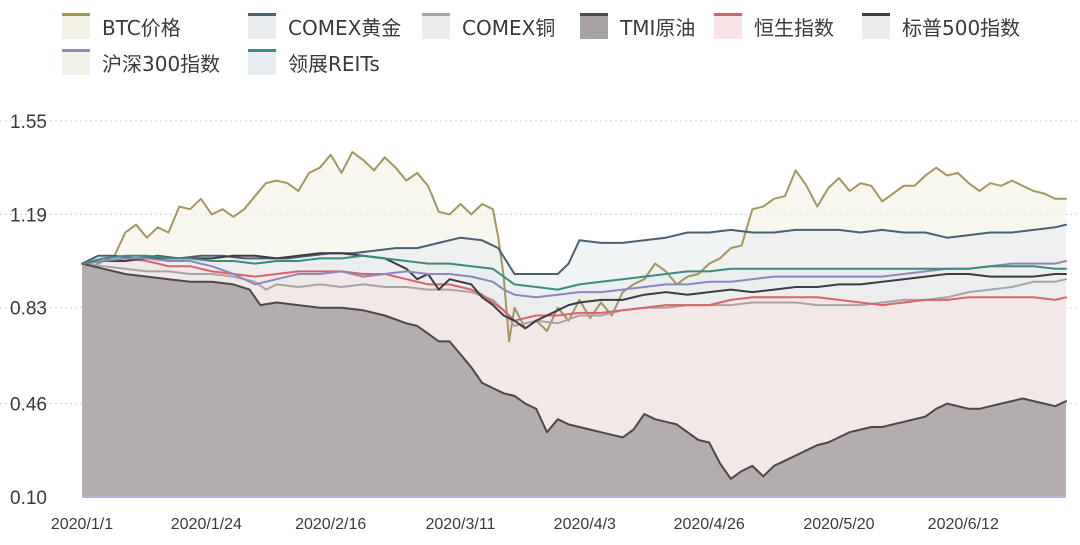 The image size is (1080, 545). I want to click on y-axis-ticks: 1.55 1.19 0.83 0.46 0.10, so click(28, 310).